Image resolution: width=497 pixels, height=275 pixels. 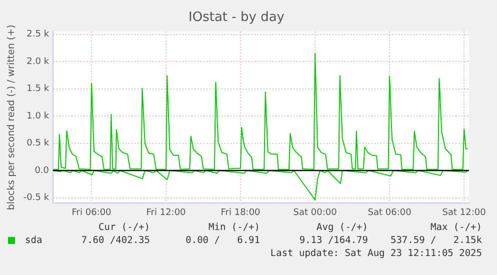 What do you see at coordinates (38, 143) in the screenshot?
I see `y-tick-label: 0.5 k` at bounding box center [38, 143].